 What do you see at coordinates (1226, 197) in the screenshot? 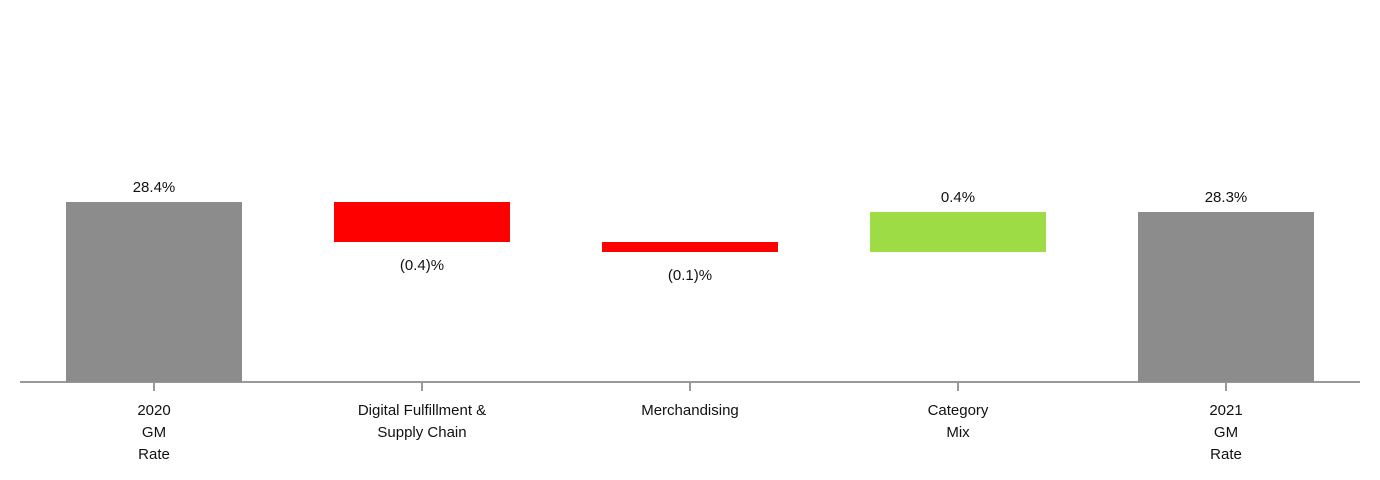
I see `value-label: 28.3%` at bounding box center [1226, 197].